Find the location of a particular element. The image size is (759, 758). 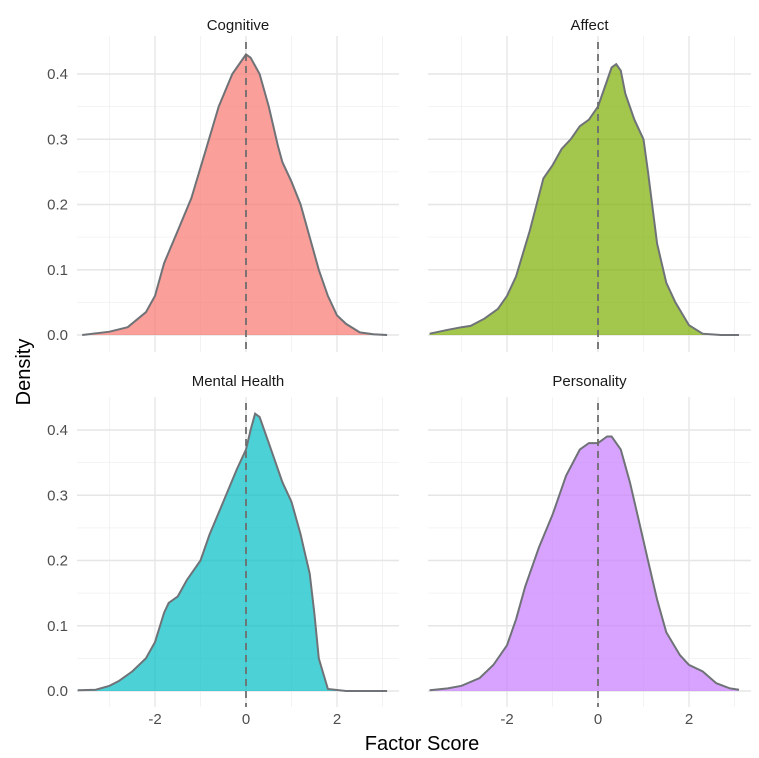

density-curve is located at coordinates (584, 563).